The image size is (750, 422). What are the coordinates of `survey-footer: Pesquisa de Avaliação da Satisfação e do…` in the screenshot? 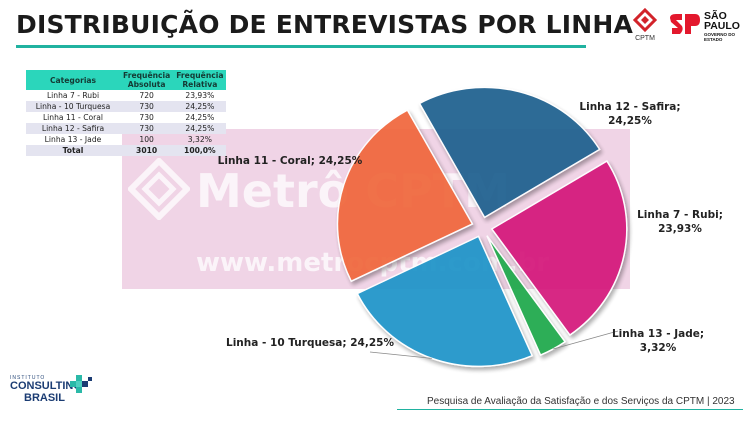 It's located at (581, 401).